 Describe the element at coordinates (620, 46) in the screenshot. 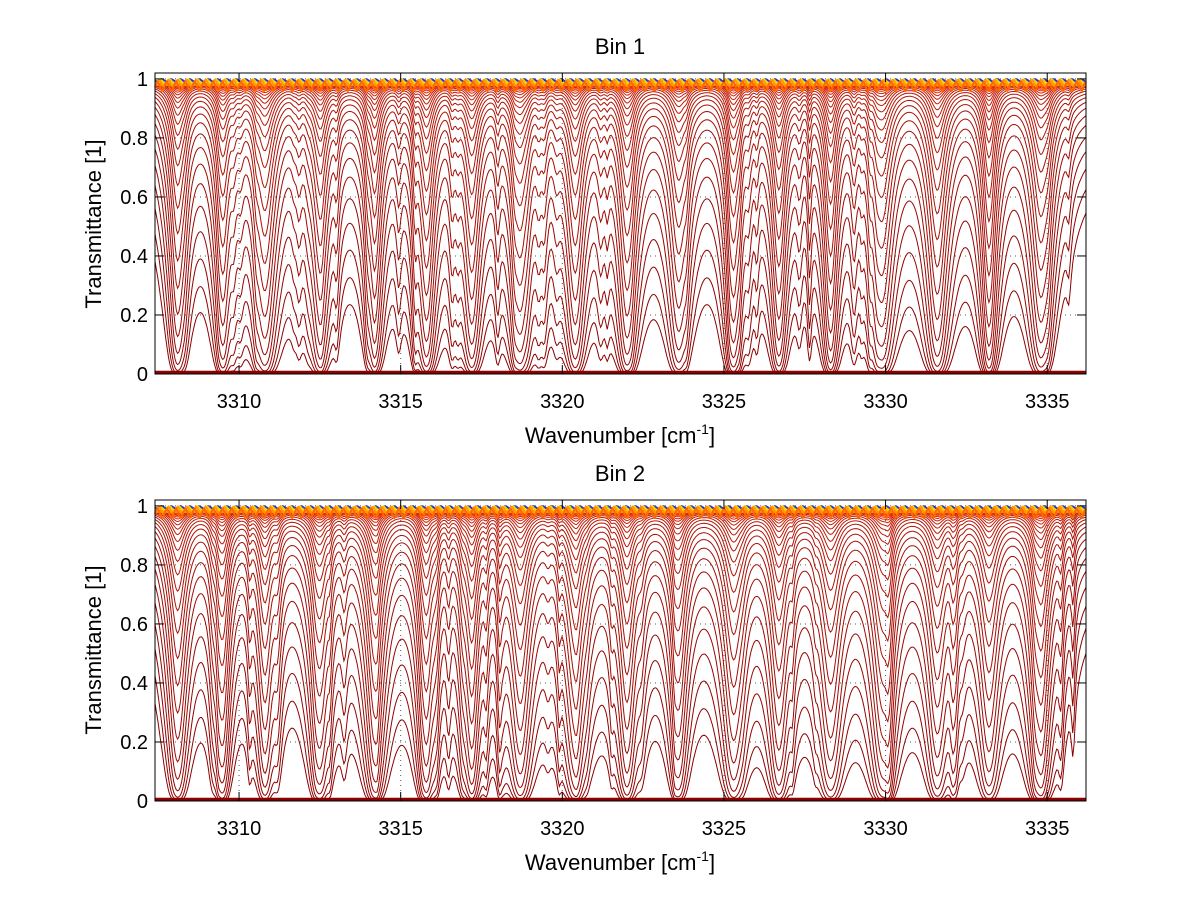

I see `chart-title: Bin 1` at that location.